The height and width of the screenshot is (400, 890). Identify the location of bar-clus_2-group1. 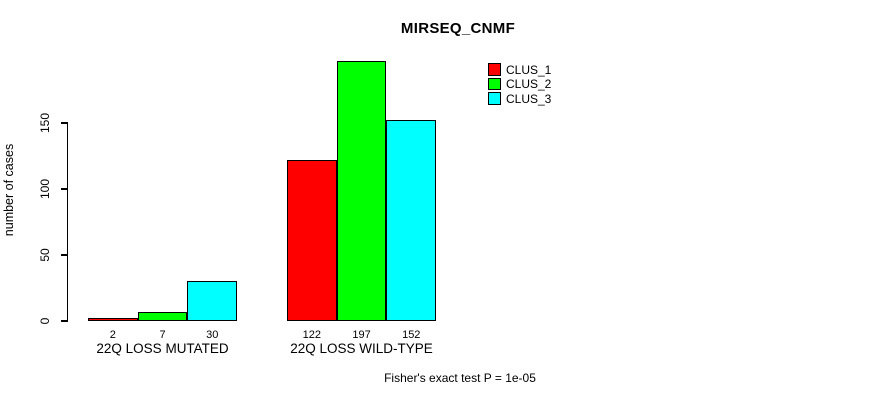
(162, 316).